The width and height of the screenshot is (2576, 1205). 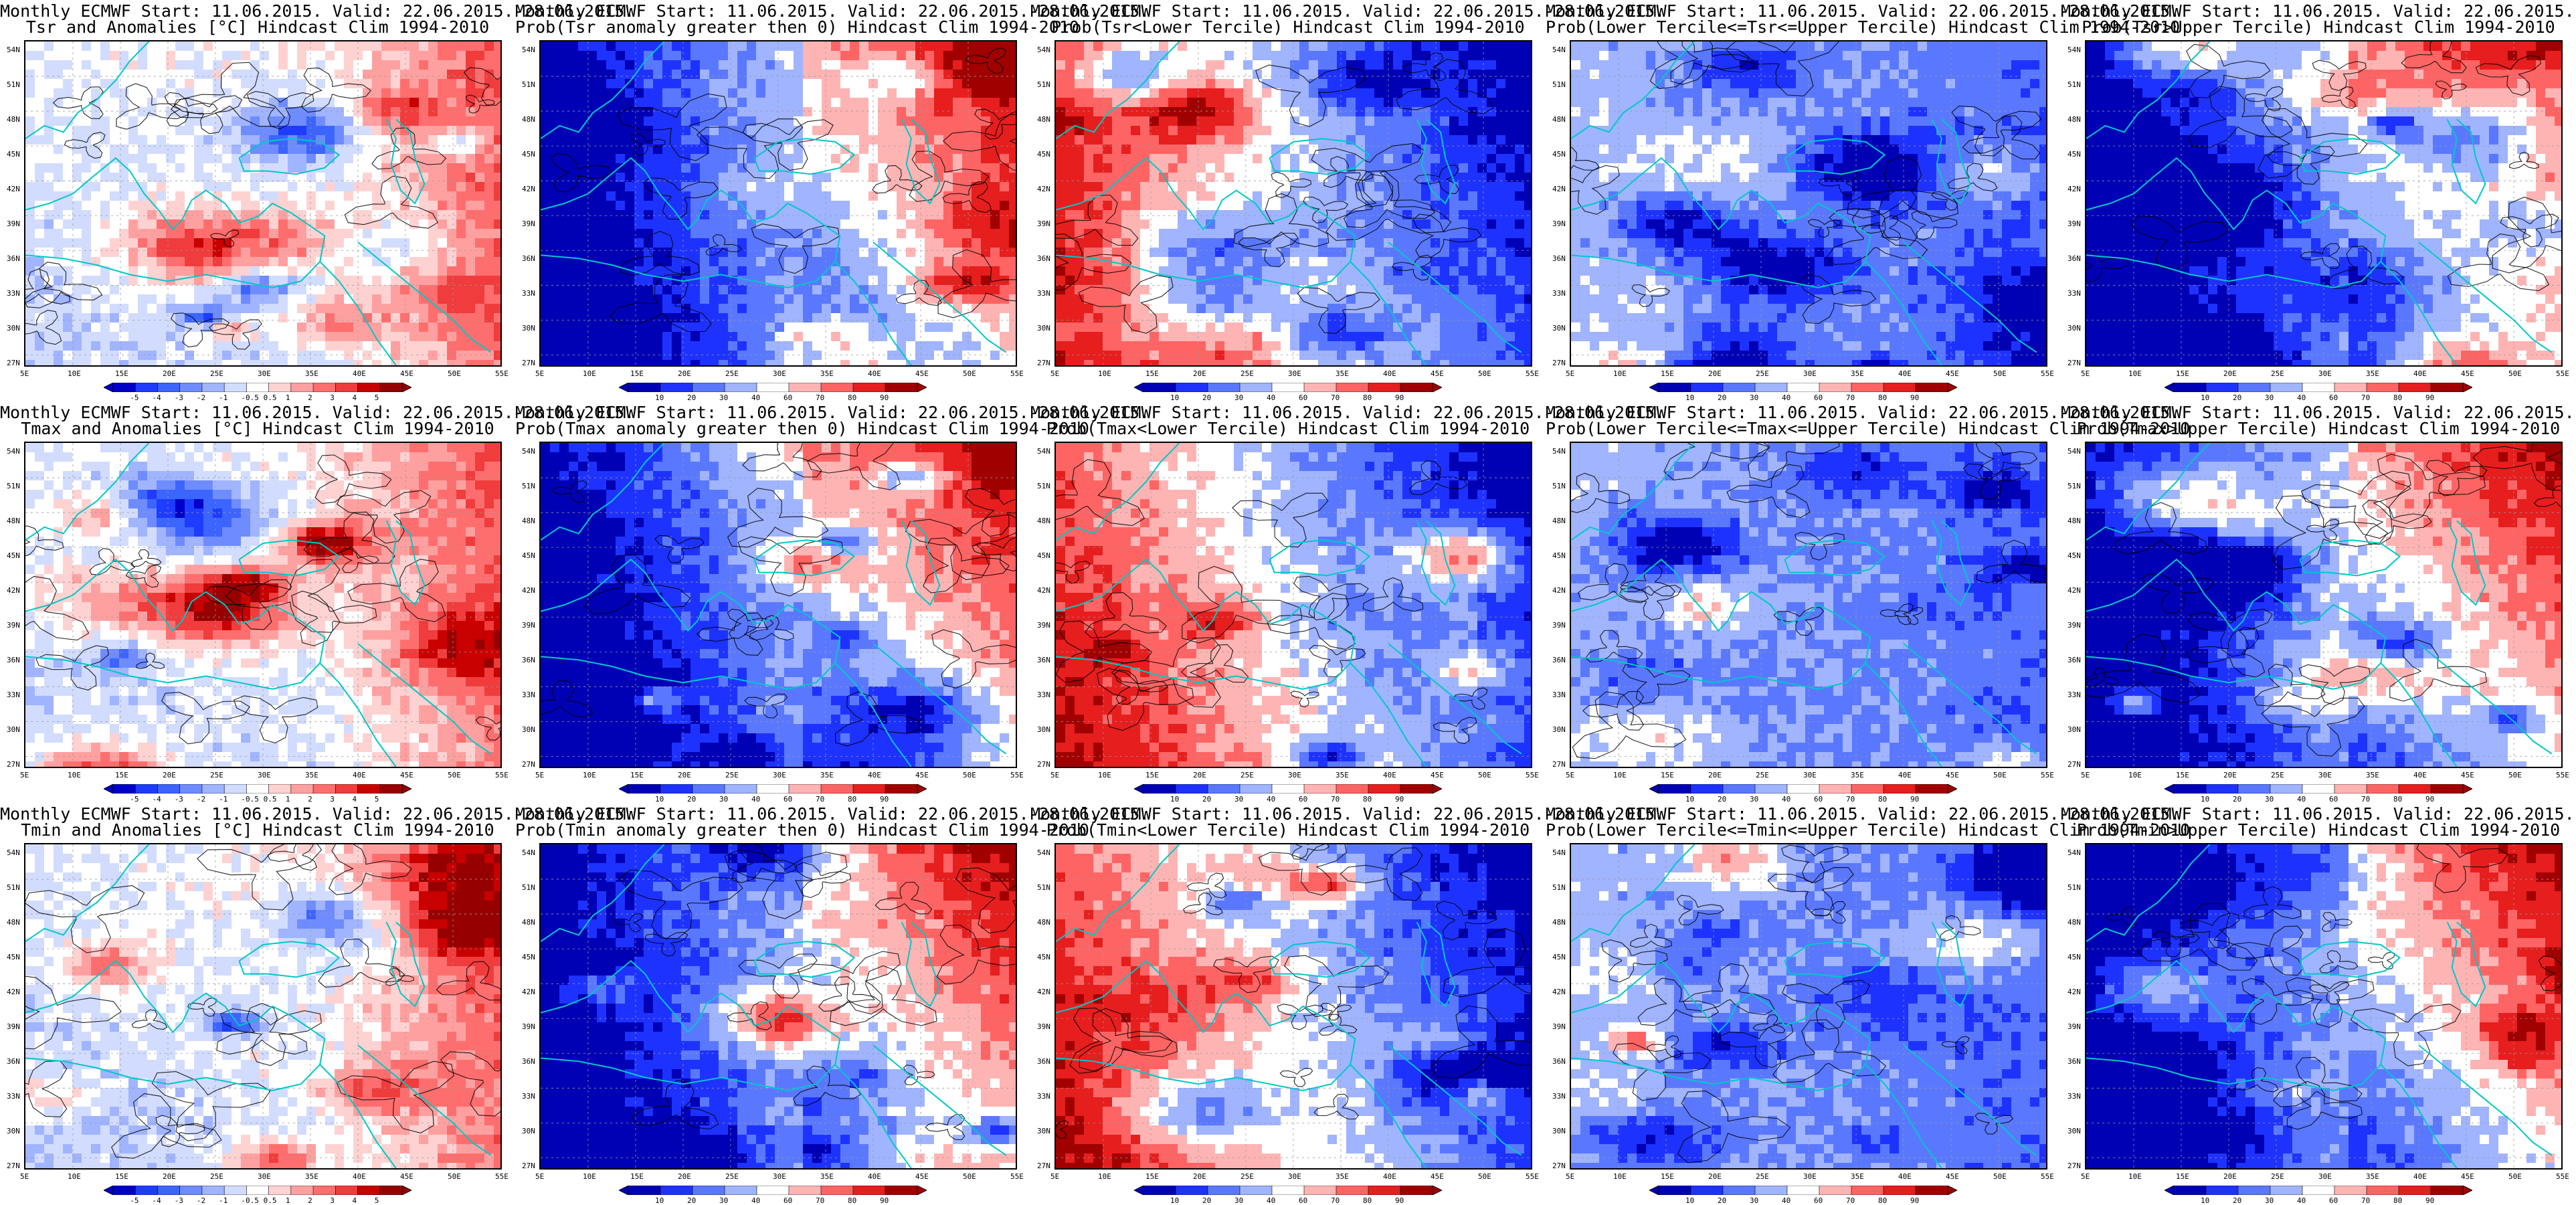 What do you see at coordinates (2397, 1200) in the screenshot?
I see `colorbar-label: 80` at bounding box center [2397, 1200].